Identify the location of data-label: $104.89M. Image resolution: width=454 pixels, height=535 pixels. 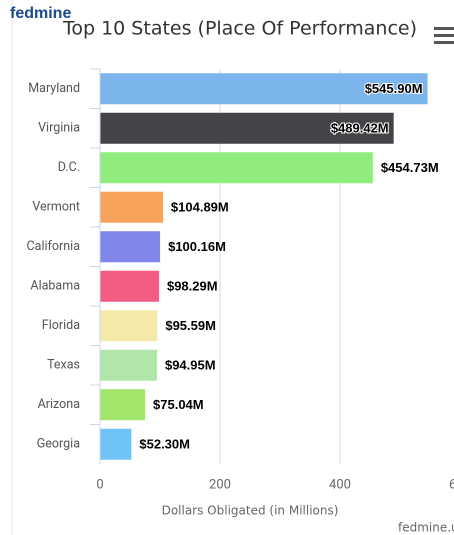
(200, 207).